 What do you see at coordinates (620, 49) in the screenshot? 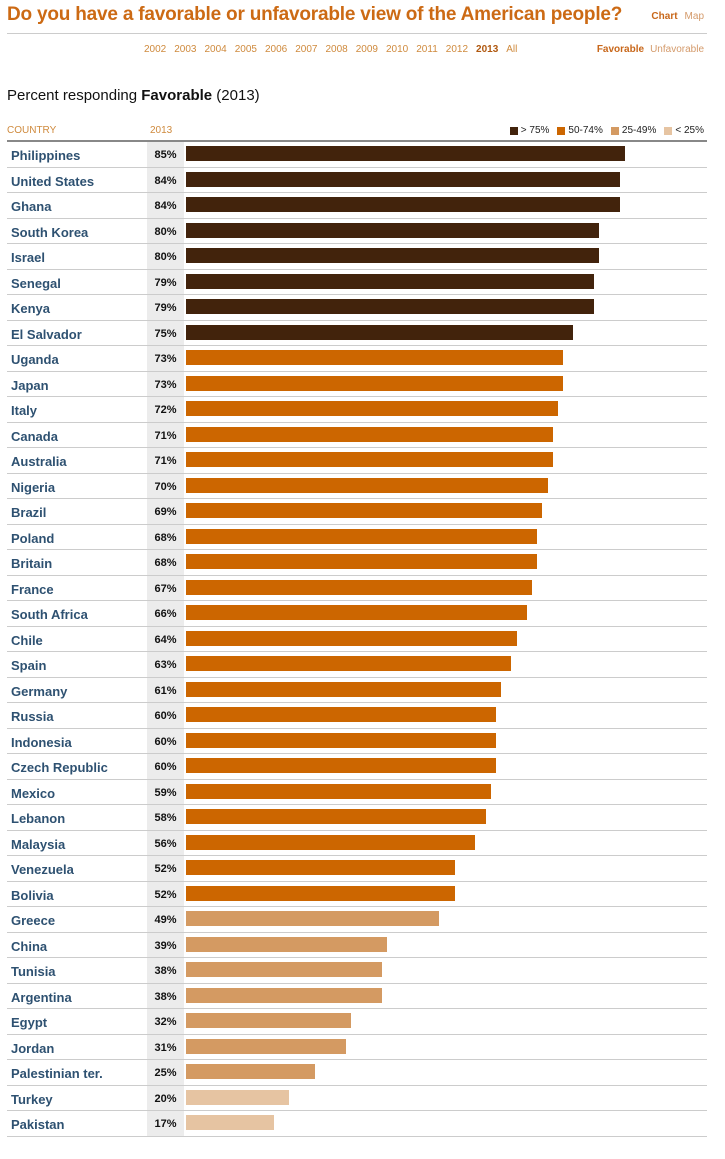
I see `favorable-tab: Favorable` at bounding box center [620, 49].